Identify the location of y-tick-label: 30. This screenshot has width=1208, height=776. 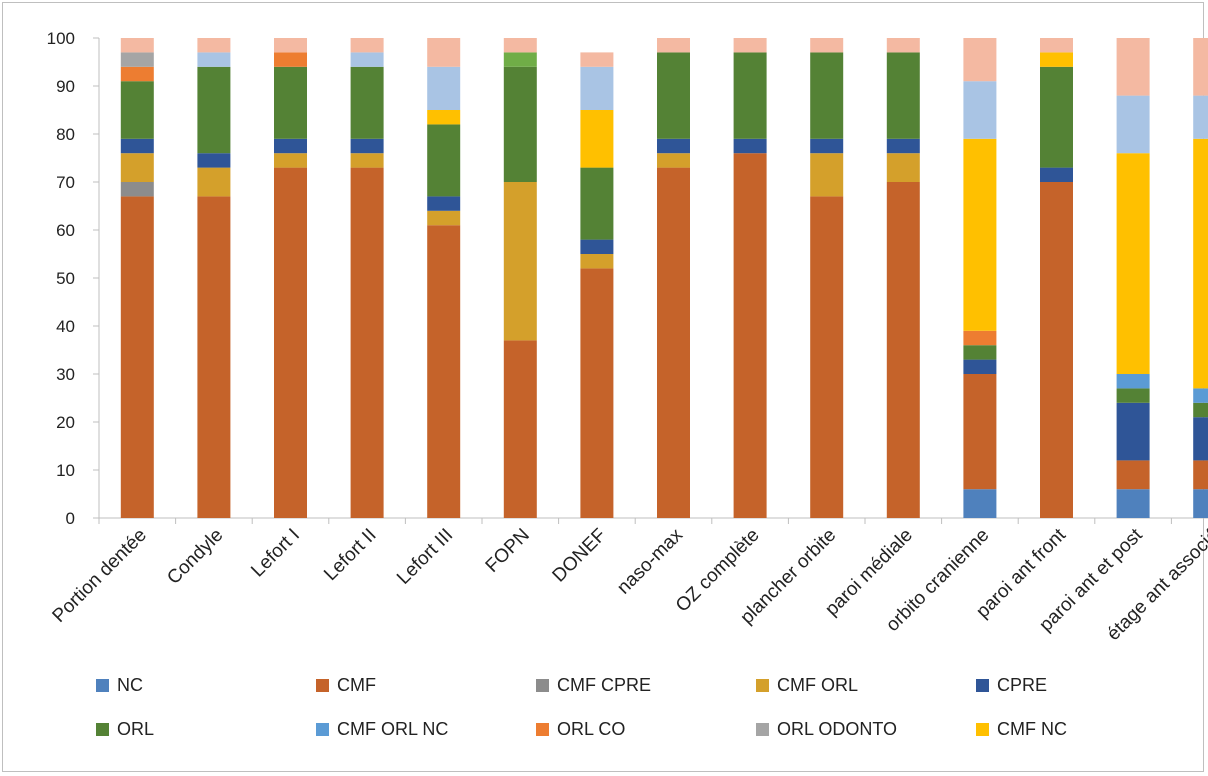
(65, 374).